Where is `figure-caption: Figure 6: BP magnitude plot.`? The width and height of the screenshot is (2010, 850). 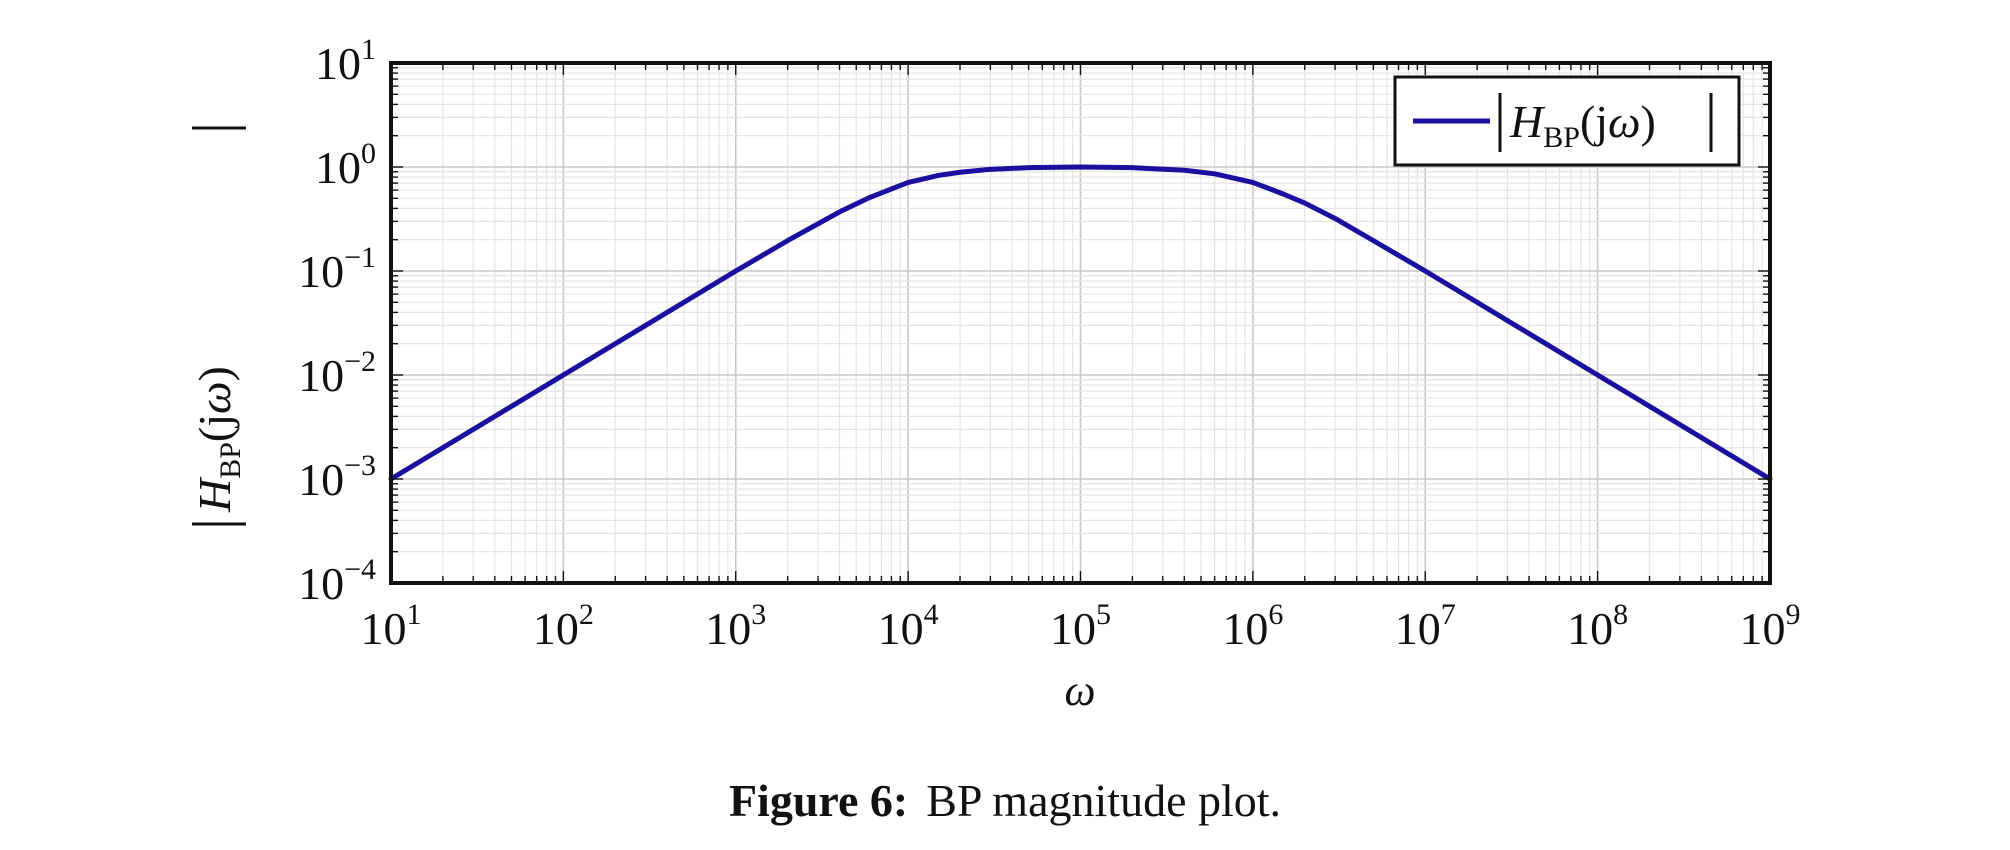 figure-caption: Figure 6: BP magnitude plot. is located at coordinates (1005, 800).